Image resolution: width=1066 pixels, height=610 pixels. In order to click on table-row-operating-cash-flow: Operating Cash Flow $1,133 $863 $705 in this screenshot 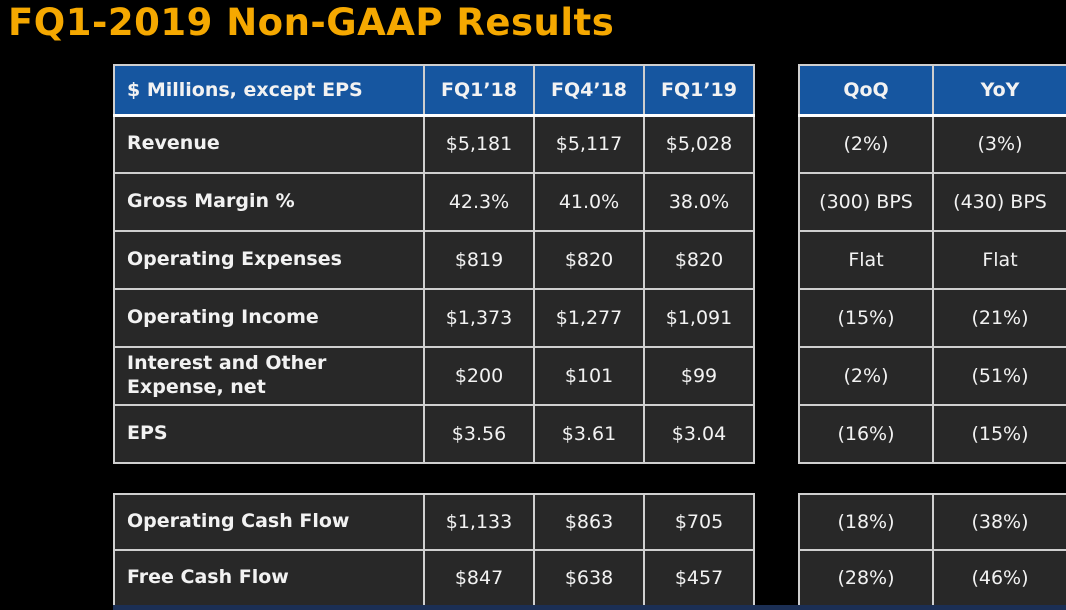, I will do `click(434, 522)`.